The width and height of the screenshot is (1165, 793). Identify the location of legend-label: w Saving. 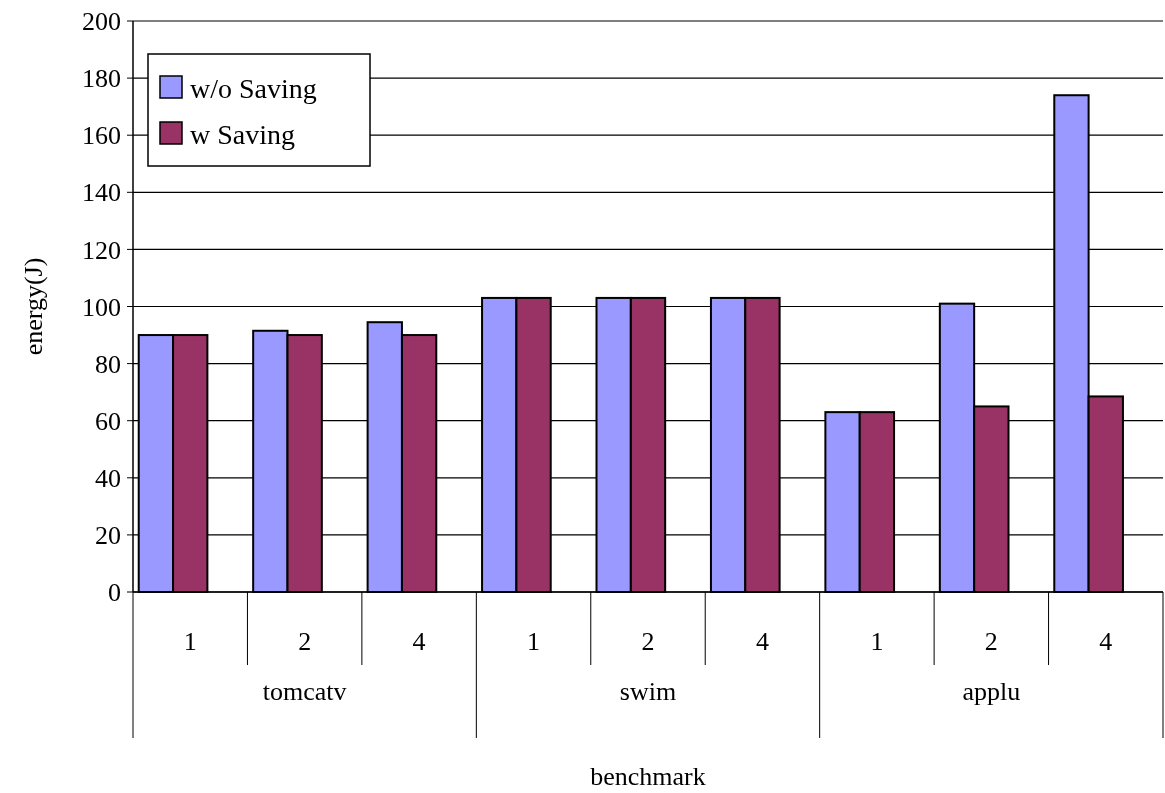
(242, 134).